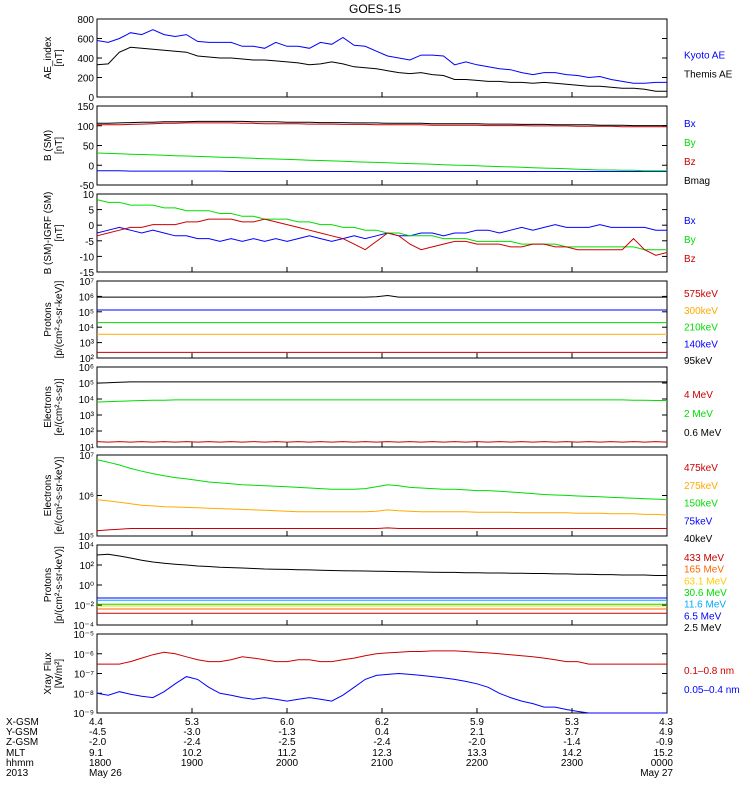 The image size is (750, 800). What do you see at coordinates (572, 732) in the screenshot?
I see `x-axis-value: 3.7` at bounding box center [572, 732].